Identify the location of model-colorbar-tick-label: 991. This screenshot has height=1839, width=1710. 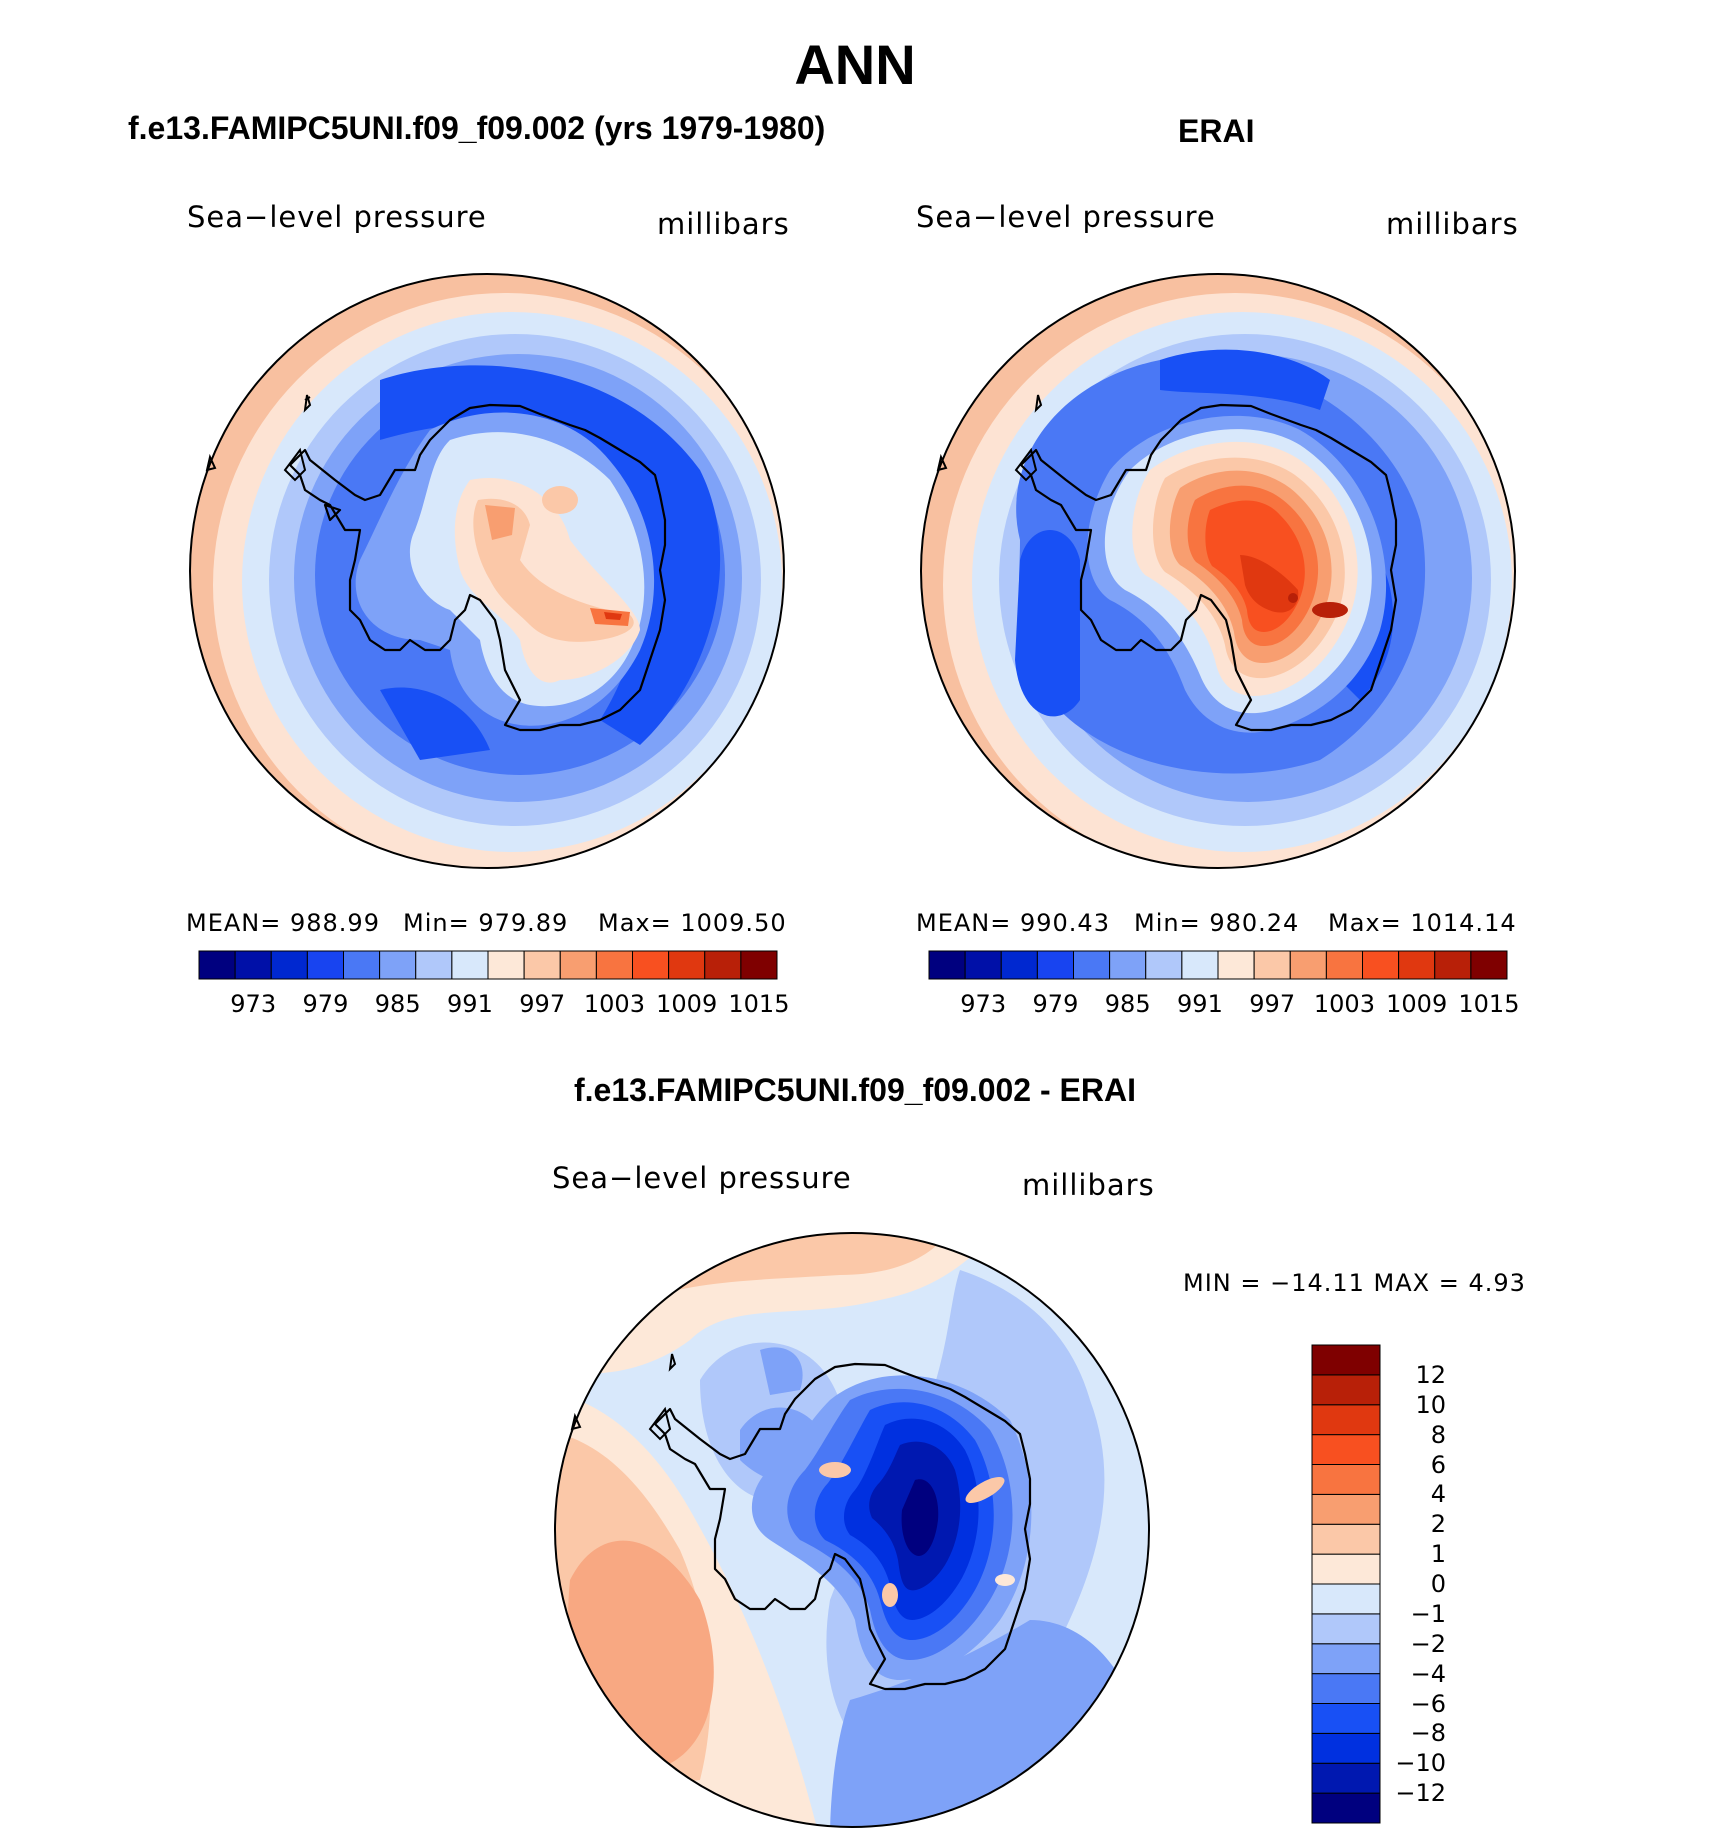
(470, 1004).